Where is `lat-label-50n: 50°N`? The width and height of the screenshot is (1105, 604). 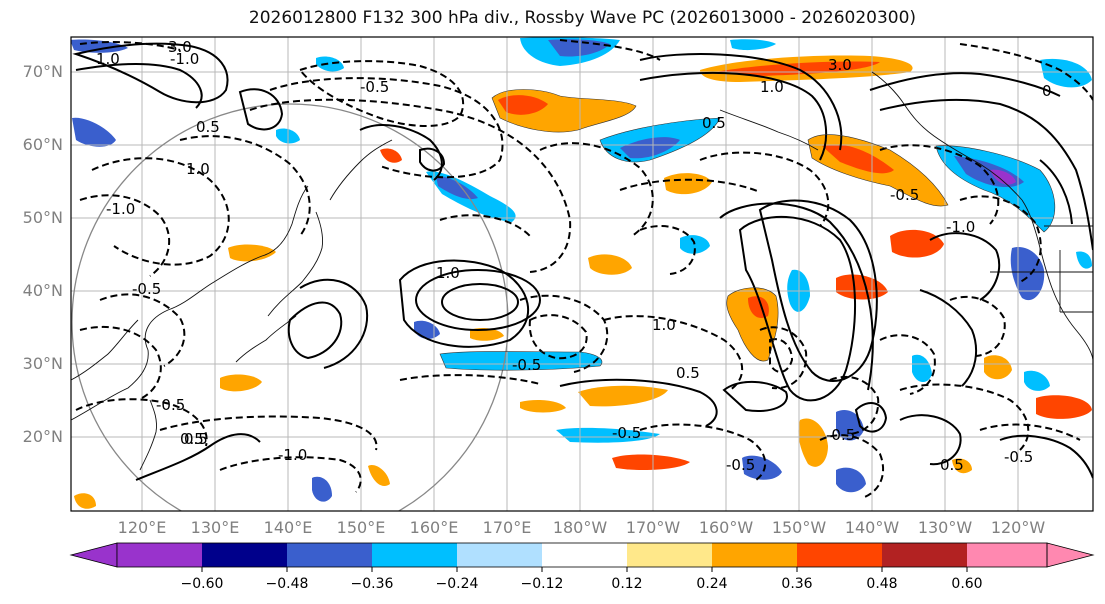
lat-label-50n: 50°N is located at coordinates (42, 217).